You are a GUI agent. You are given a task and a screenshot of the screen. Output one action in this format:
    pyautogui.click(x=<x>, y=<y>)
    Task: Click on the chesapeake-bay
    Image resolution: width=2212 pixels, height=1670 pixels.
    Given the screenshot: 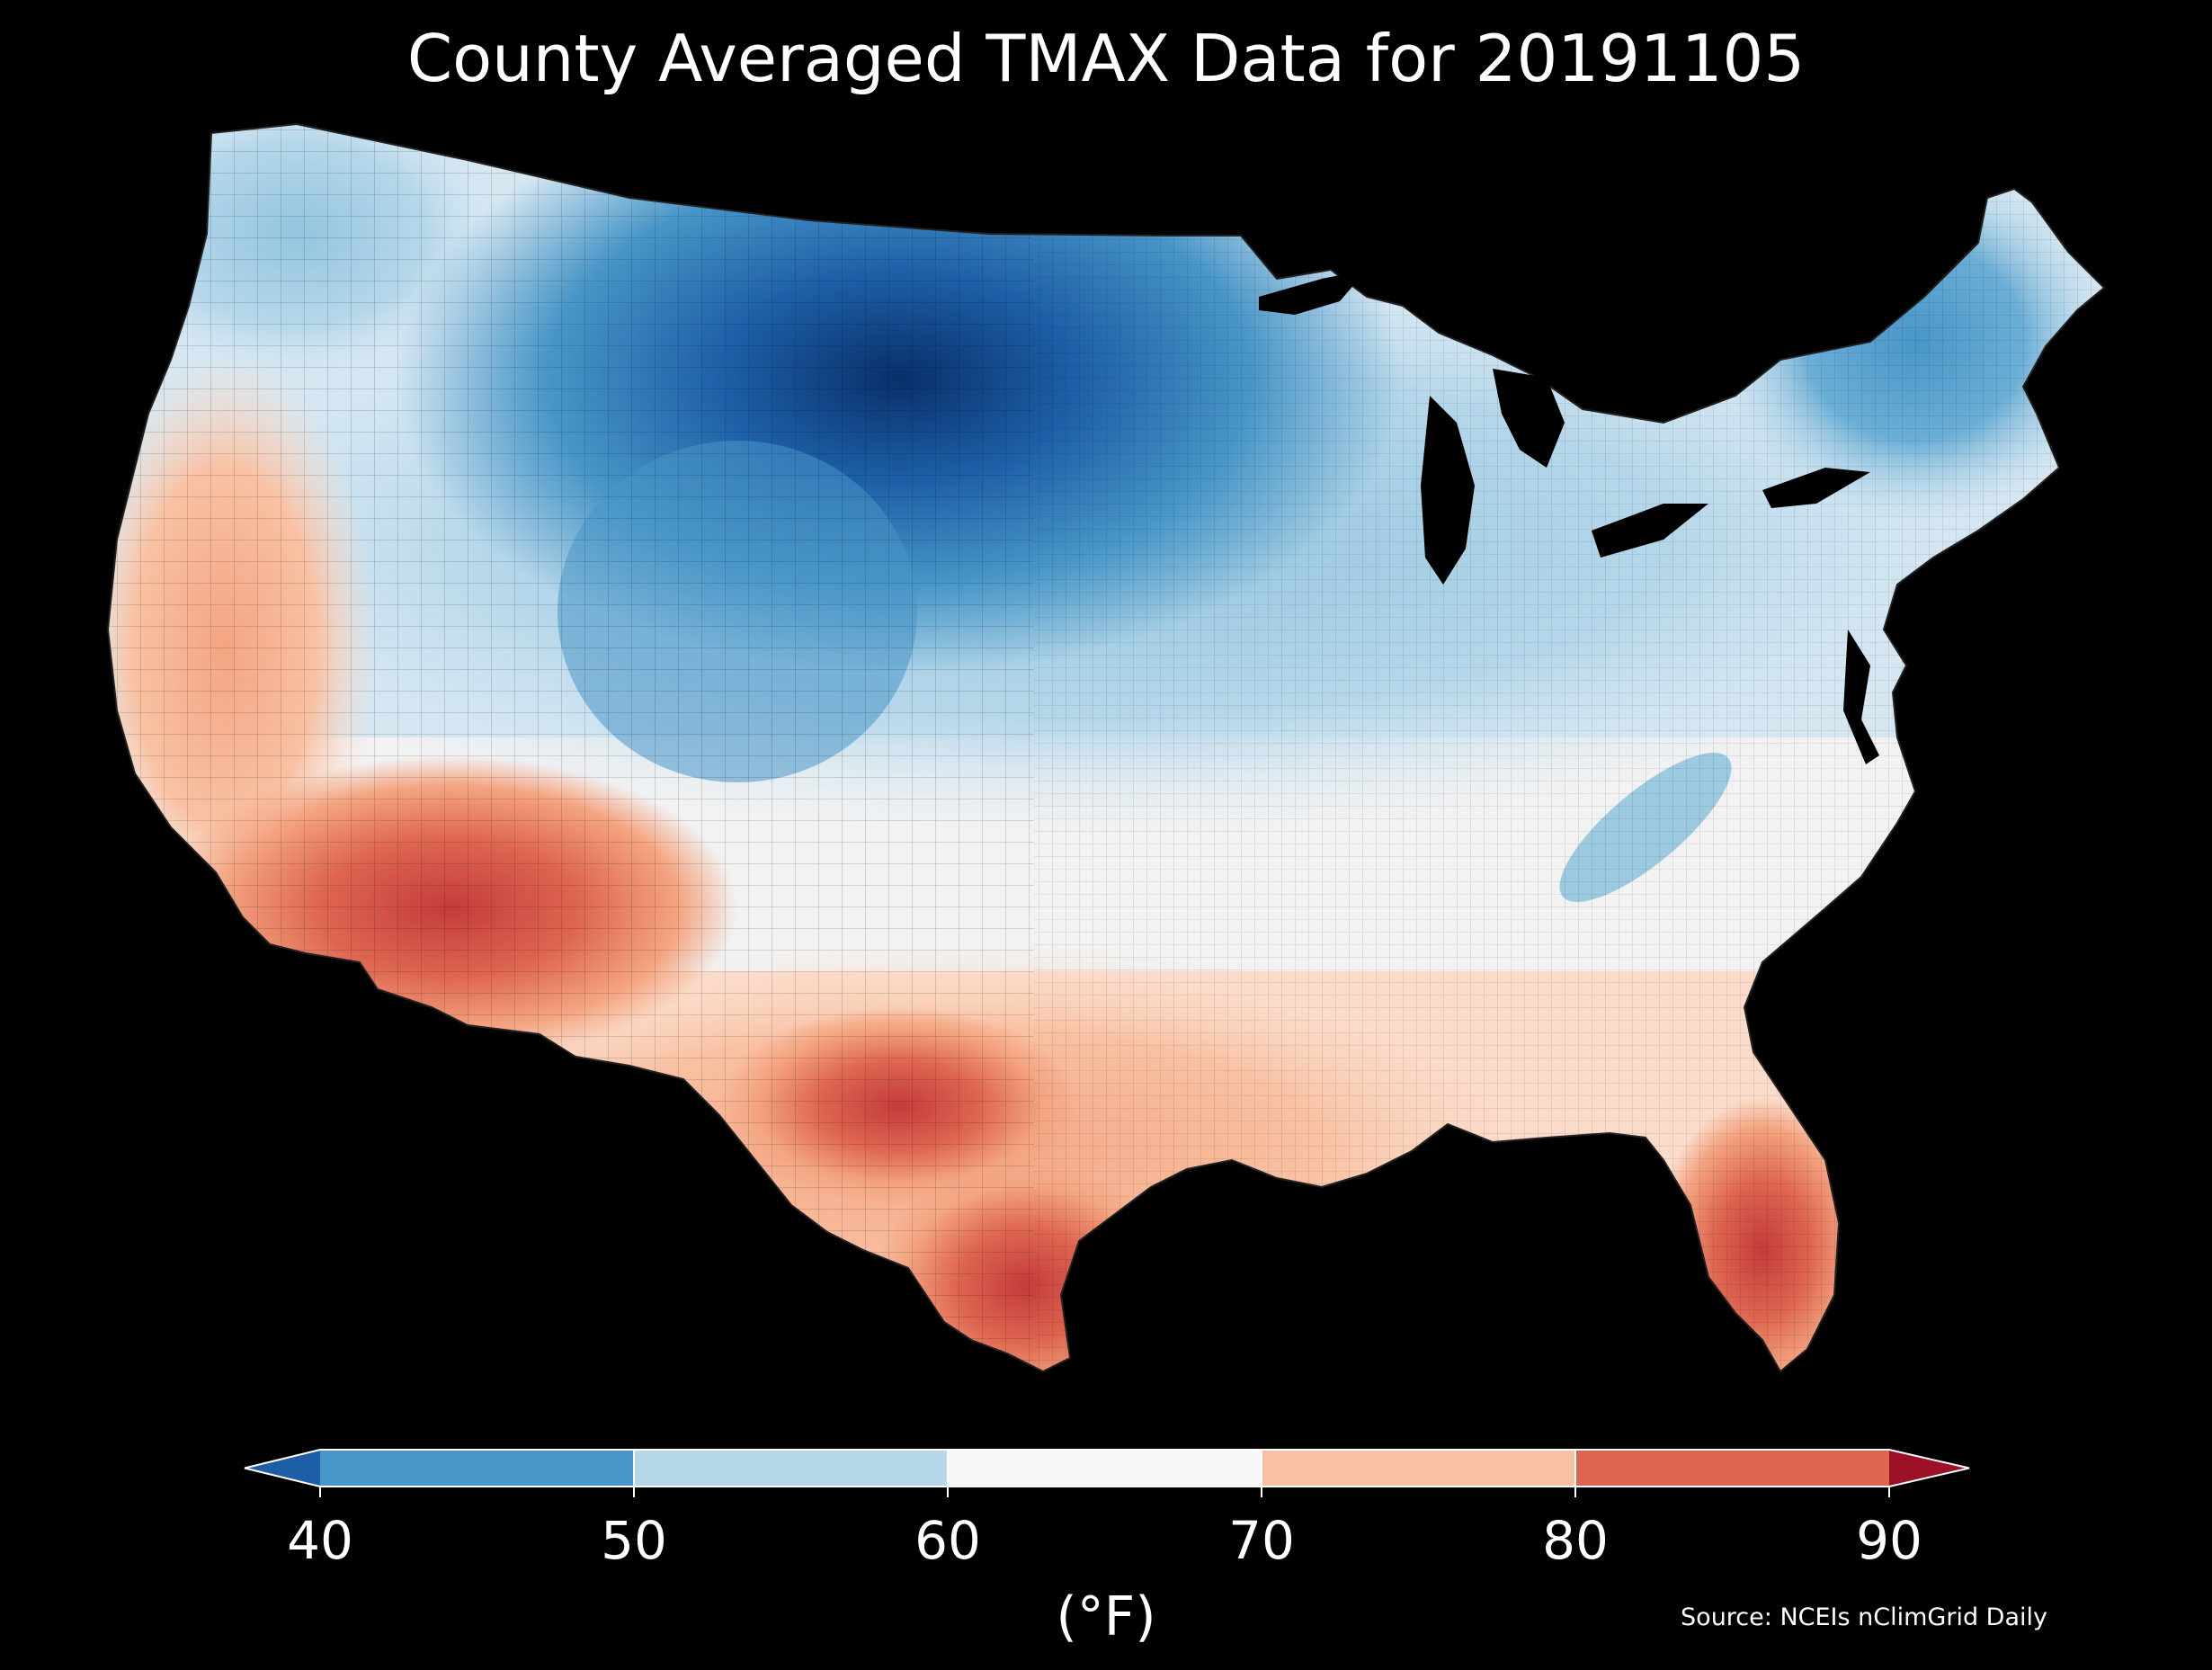 What is the action you would take?
    pyautogui.click(x=1861, y=697)
    